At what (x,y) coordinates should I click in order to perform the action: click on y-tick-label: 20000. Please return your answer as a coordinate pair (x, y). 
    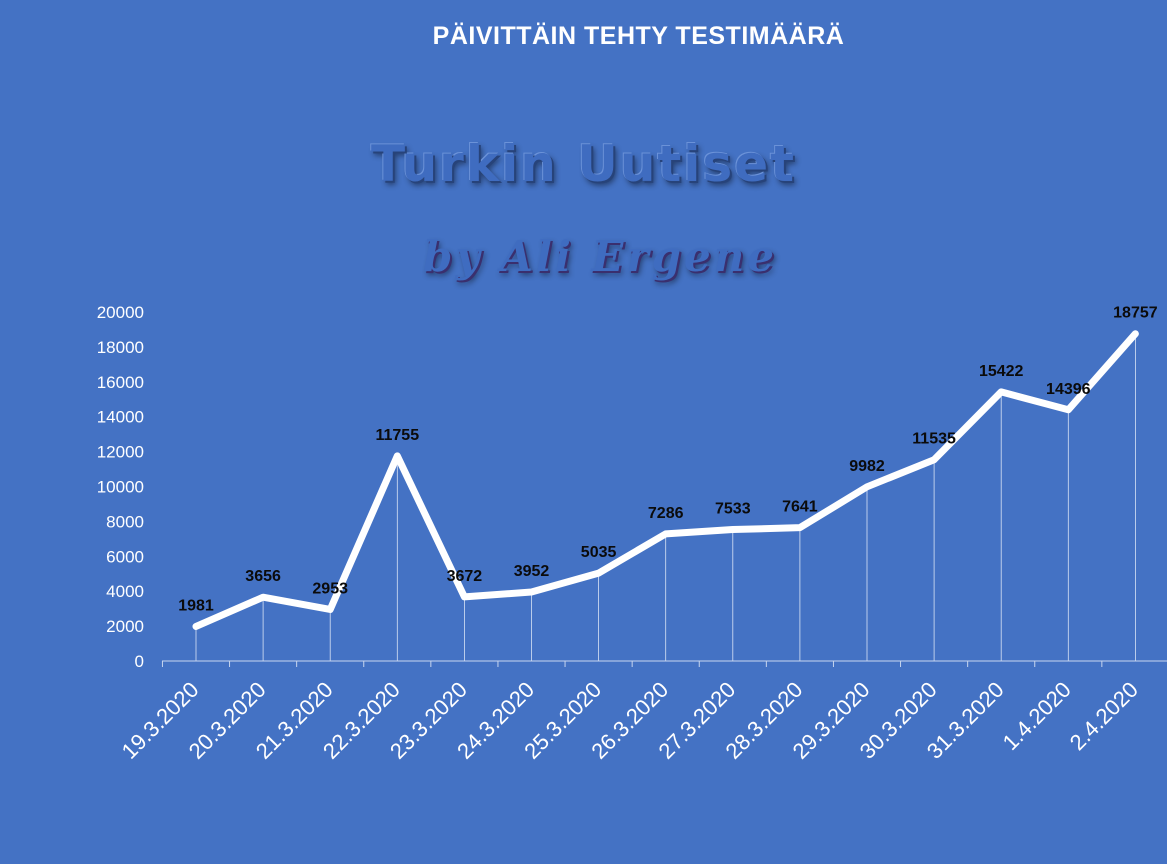
    Looking at the image, I should click on (120, 312).